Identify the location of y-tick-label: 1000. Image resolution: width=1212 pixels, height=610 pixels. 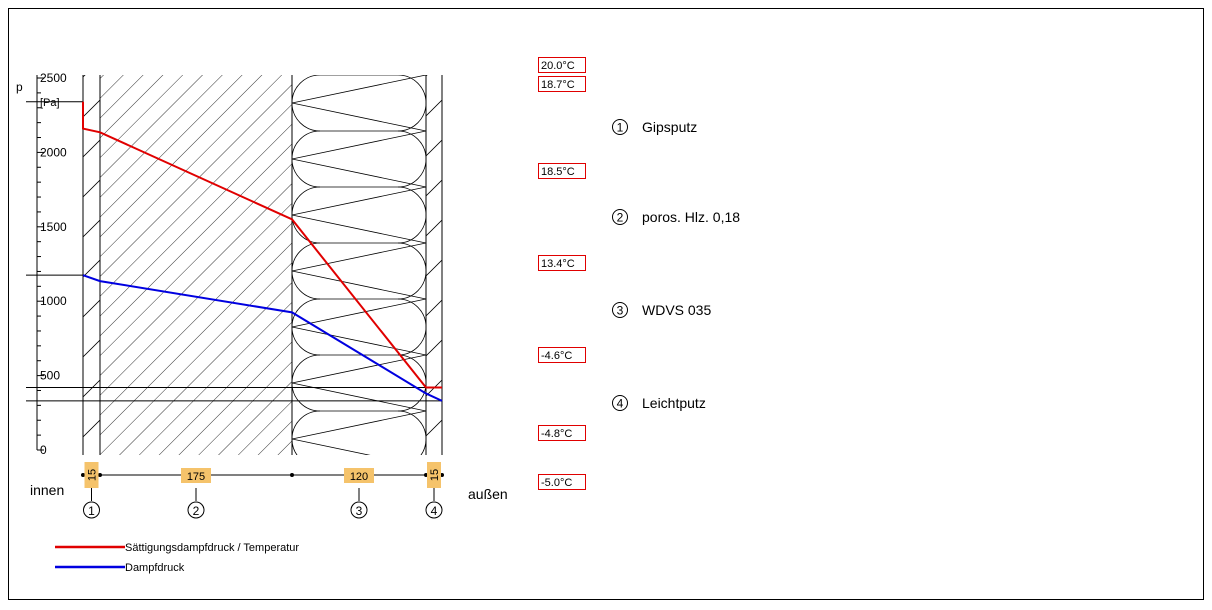
(53, 301).